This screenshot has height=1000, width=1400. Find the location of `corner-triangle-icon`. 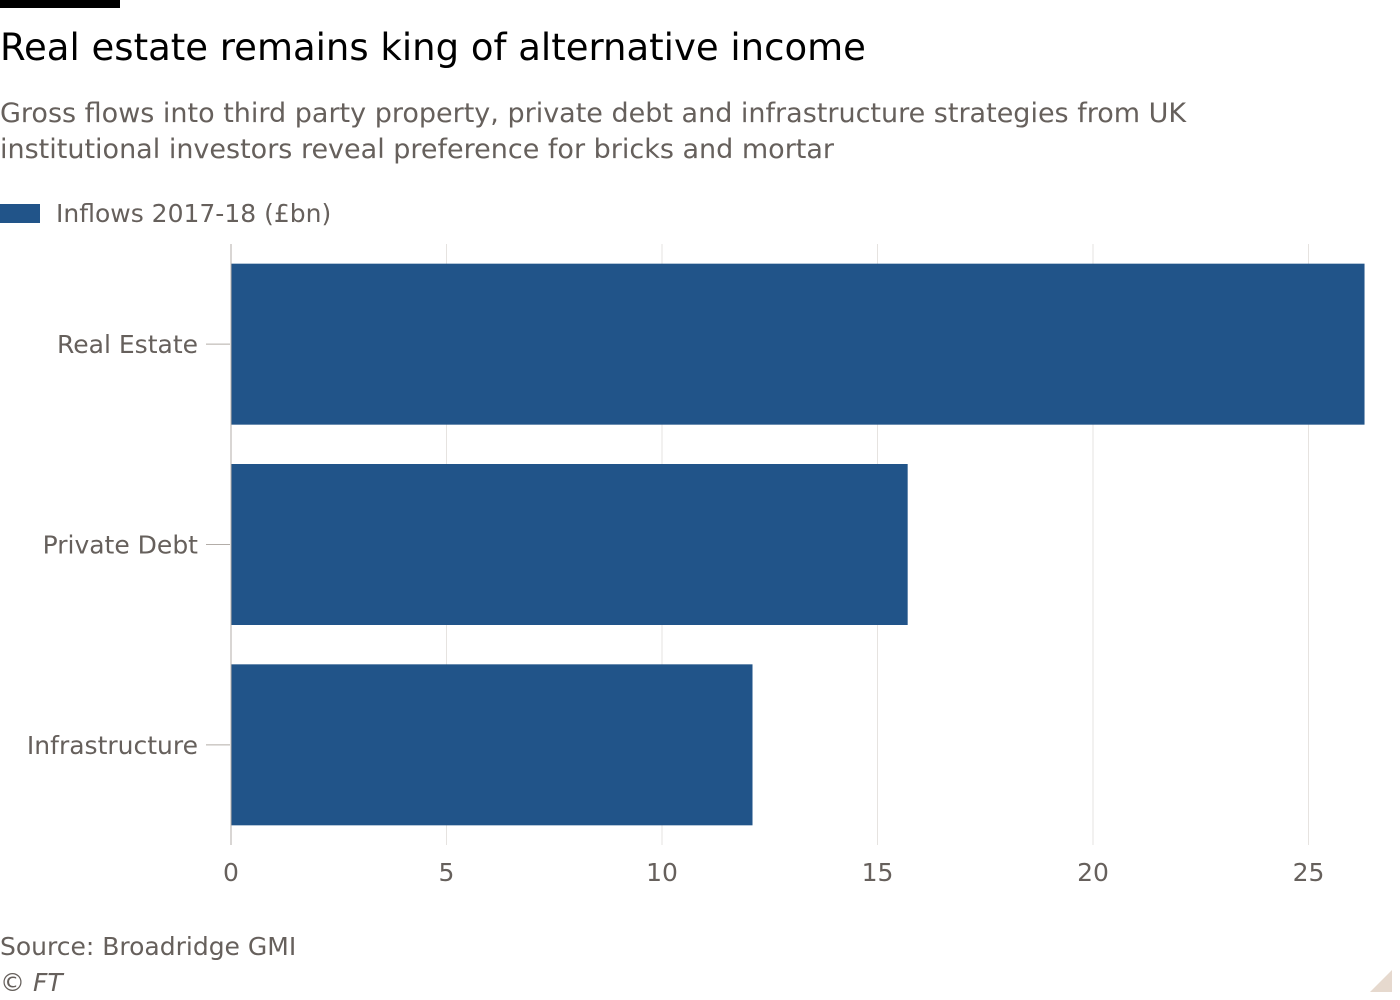

corner-triangle-icon is located at coordinates (1381, 981).